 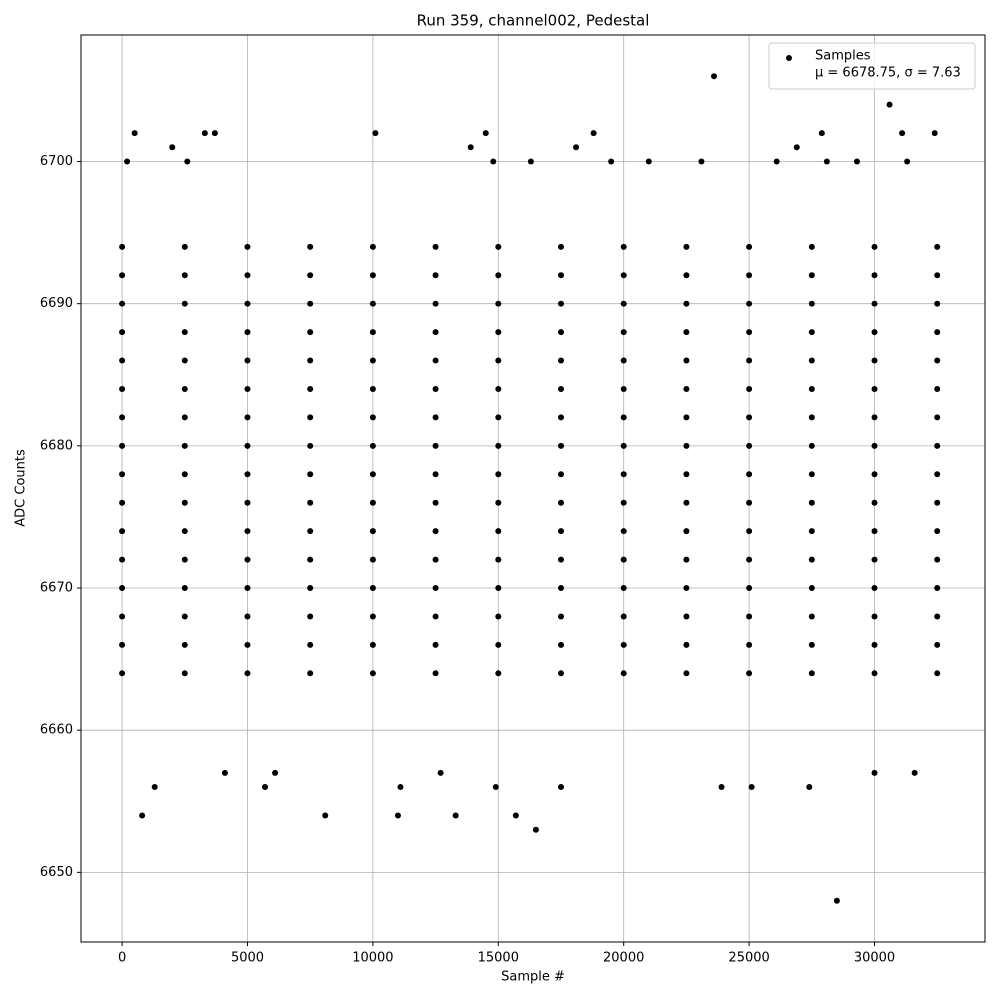 I want to click on y-tick-label: 6700, so click(x=56, y=161).